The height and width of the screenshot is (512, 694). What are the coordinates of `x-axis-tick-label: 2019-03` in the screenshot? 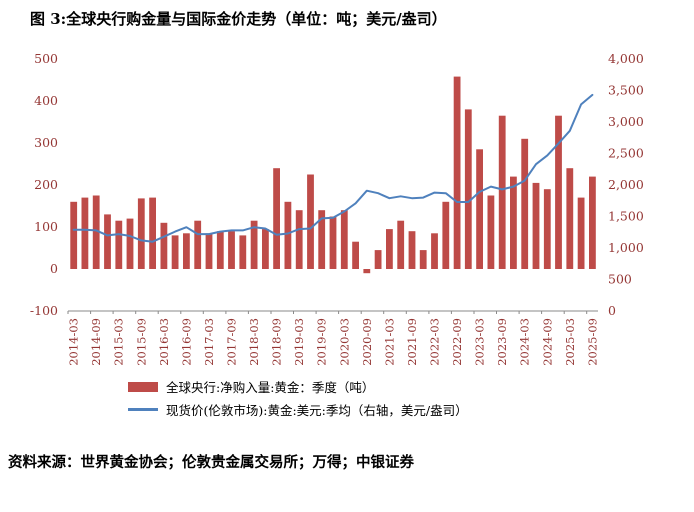 It's located at (299, 342).